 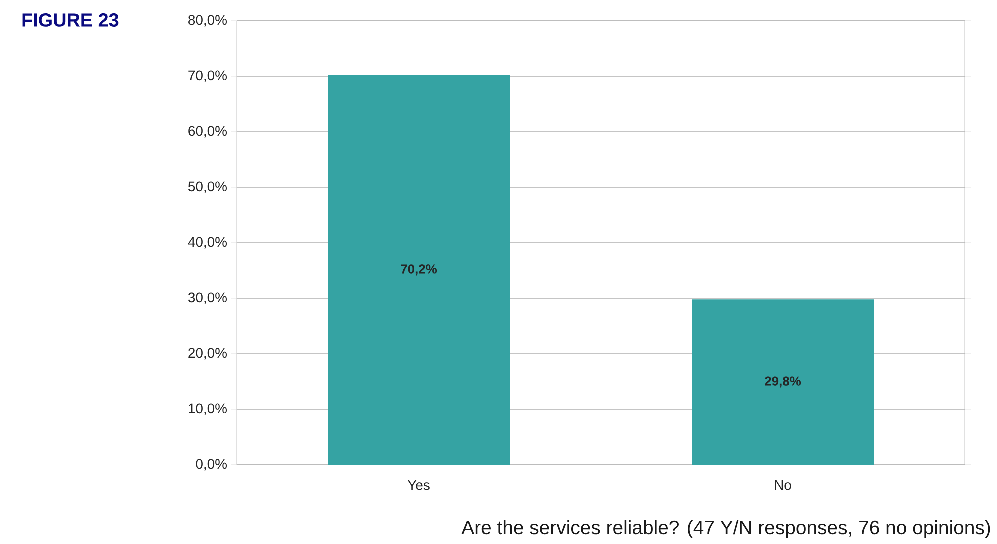 What do you see at coordinates (70, 20) in the screenshot?
I see `text: FIGURE 23` at bounding box center [70, 20].